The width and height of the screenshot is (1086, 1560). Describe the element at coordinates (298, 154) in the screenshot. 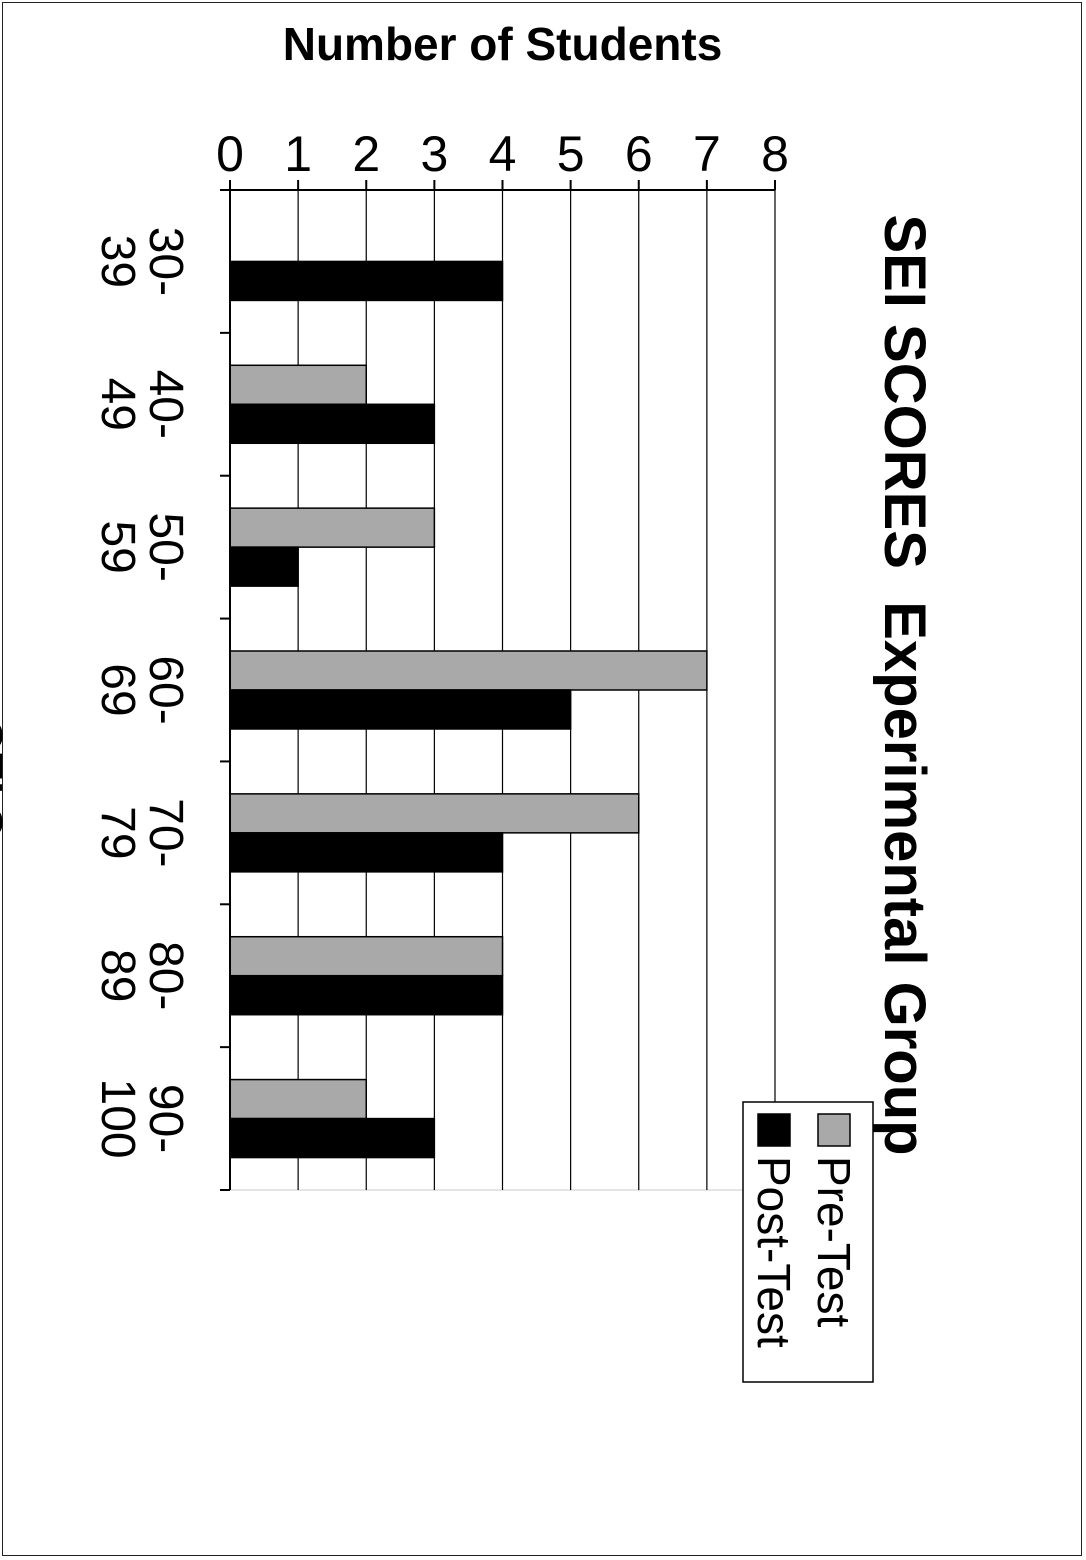

I see `y-tick-label-1: 1` at that location.